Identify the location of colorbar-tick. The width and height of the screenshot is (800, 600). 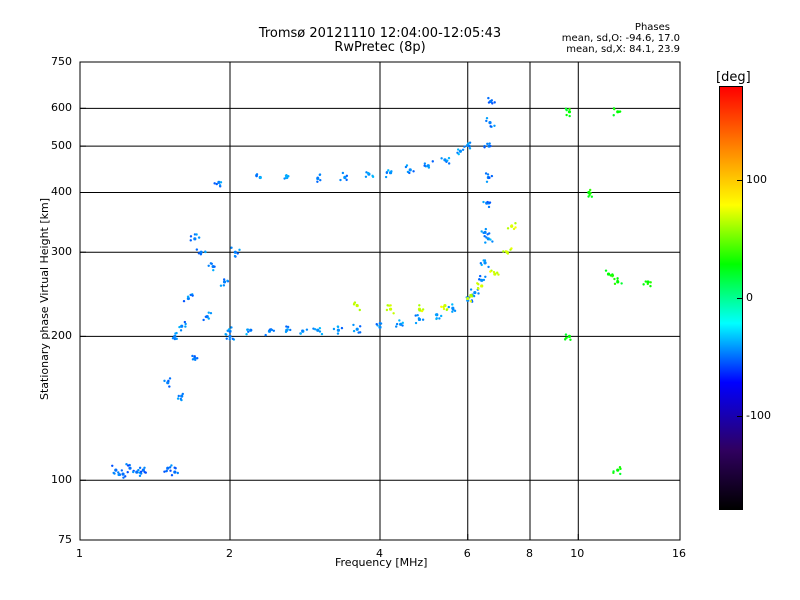
(740, 298).